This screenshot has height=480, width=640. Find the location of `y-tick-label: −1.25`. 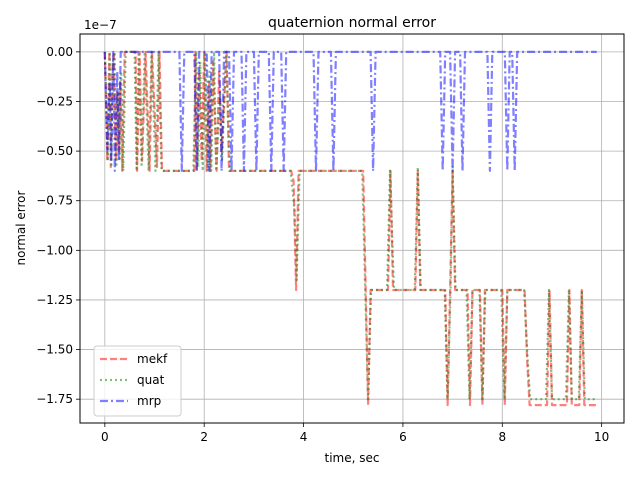

y-tick-label: −1.25 is located at coordinates (54, 300).